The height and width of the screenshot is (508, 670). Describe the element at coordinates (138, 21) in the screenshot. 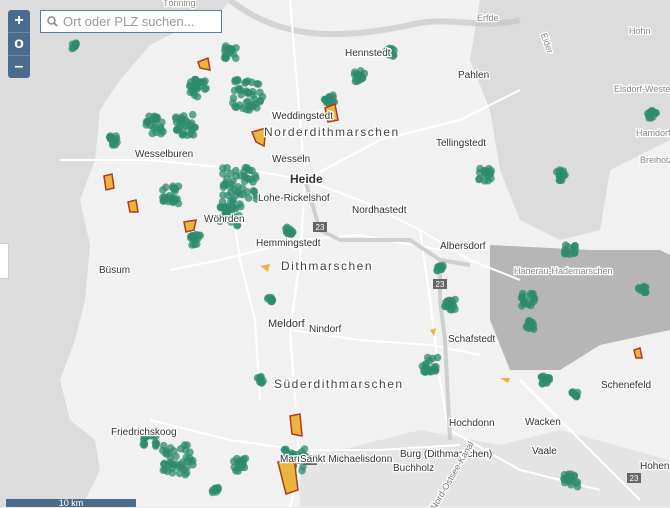

I see `search-input` at that location.